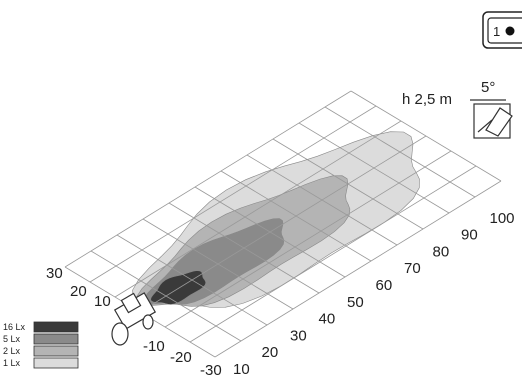  I want to click on distance-label: 40, so click(327, 319).